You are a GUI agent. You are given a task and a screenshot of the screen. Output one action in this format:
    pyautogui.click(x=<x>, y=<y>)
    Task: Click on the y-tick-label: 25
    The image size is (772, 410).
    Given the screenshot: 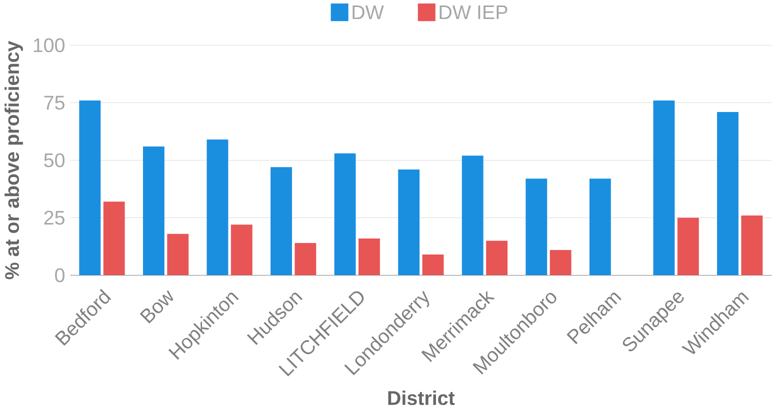 What is the action you would take?
    pyautogui.click(x=54, y=217)
    